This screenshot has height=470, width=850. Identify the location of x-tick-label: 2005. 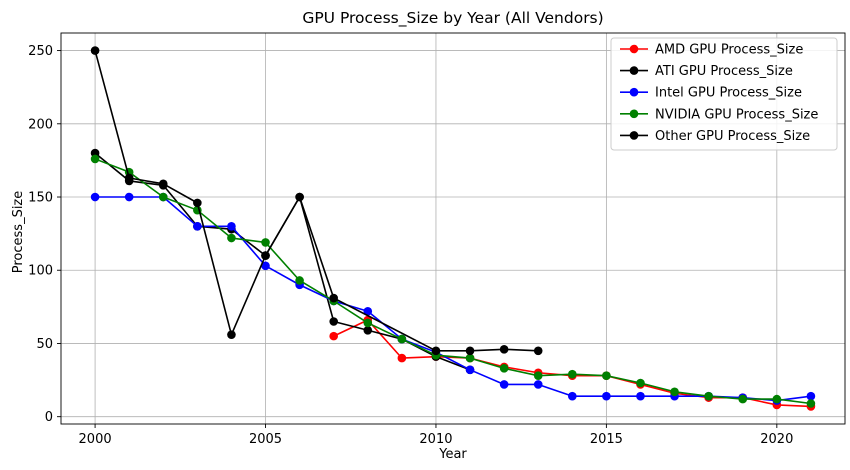
(265, 439).